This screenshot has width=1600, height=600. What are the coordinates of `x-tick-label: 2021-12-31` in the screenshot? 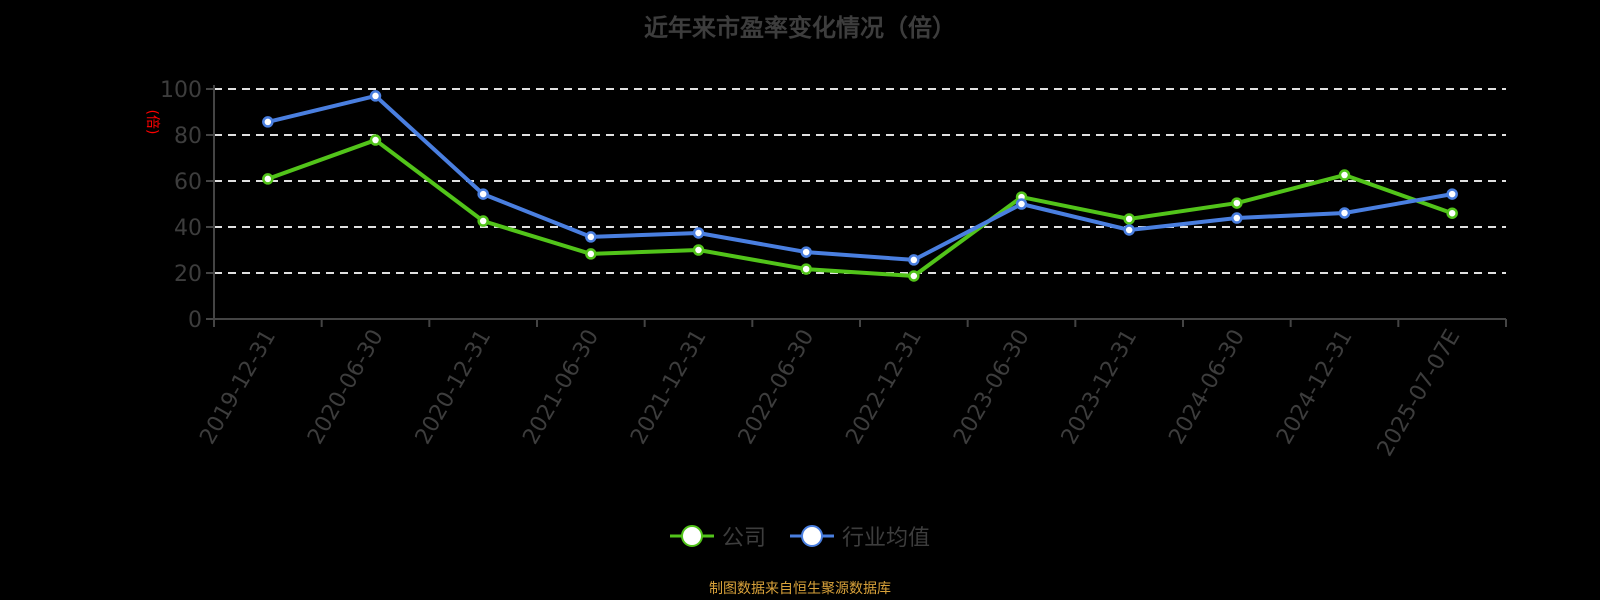 It's located at (669, 387).